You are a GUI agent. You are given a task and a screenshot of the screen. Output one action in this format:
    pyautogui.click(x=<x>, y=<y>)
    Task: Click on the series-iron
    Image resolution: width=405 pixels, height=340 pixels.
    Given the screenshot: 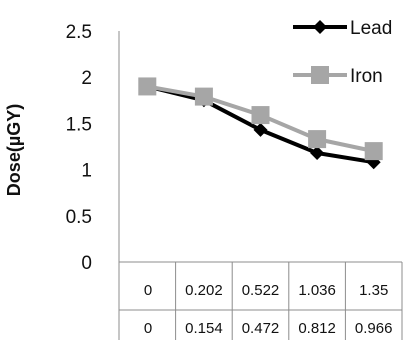 What is the action you would take?
    pyautogui.click(x=260, y=119)
    